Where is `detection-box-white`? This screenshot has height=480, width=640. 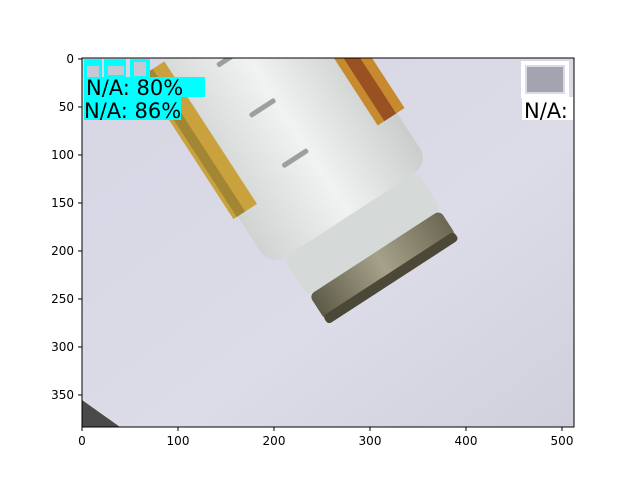 detection-box-white is located at coordinates (547, 90).